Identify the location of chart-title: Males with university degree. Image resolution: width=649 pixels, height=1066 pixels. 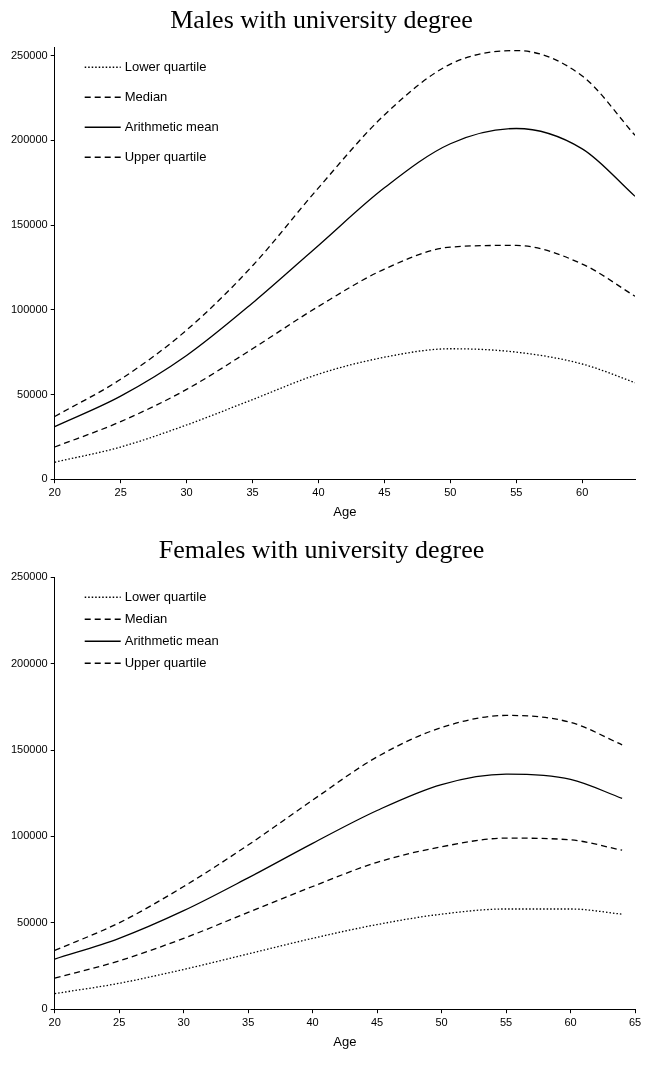
(321, 20).